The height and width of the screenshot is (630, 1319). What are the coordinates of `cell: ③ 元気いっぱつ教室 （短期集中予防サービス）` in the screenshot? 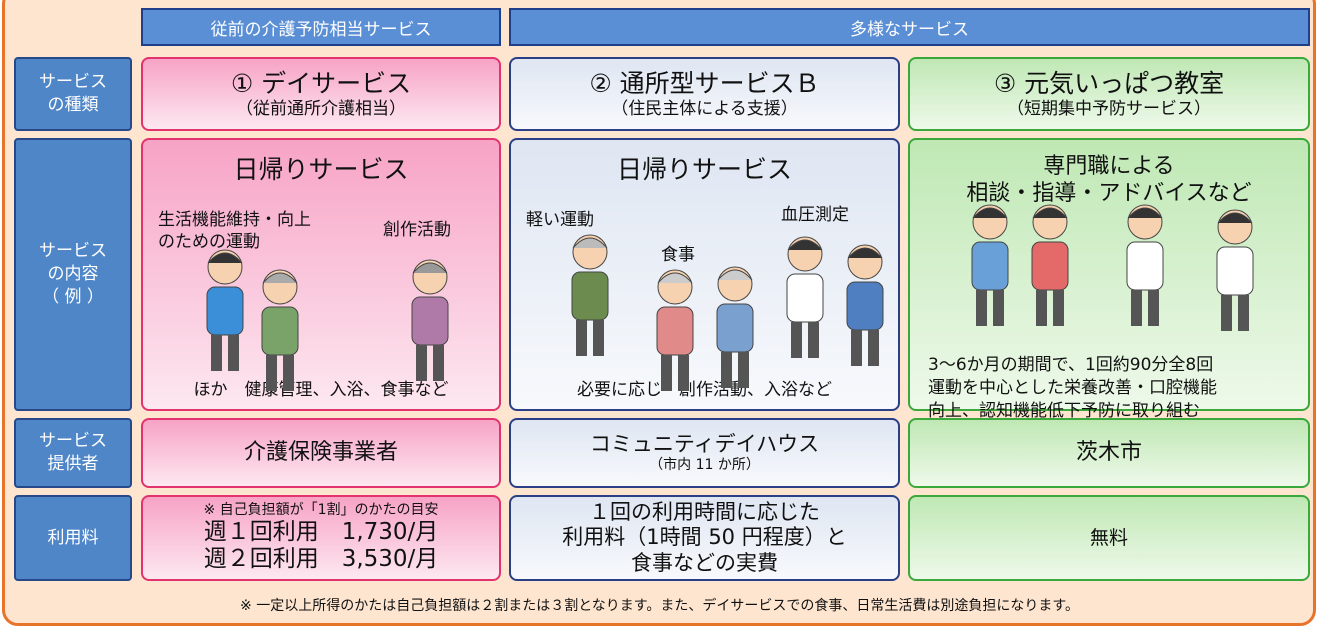 It's located at (1109, 94).